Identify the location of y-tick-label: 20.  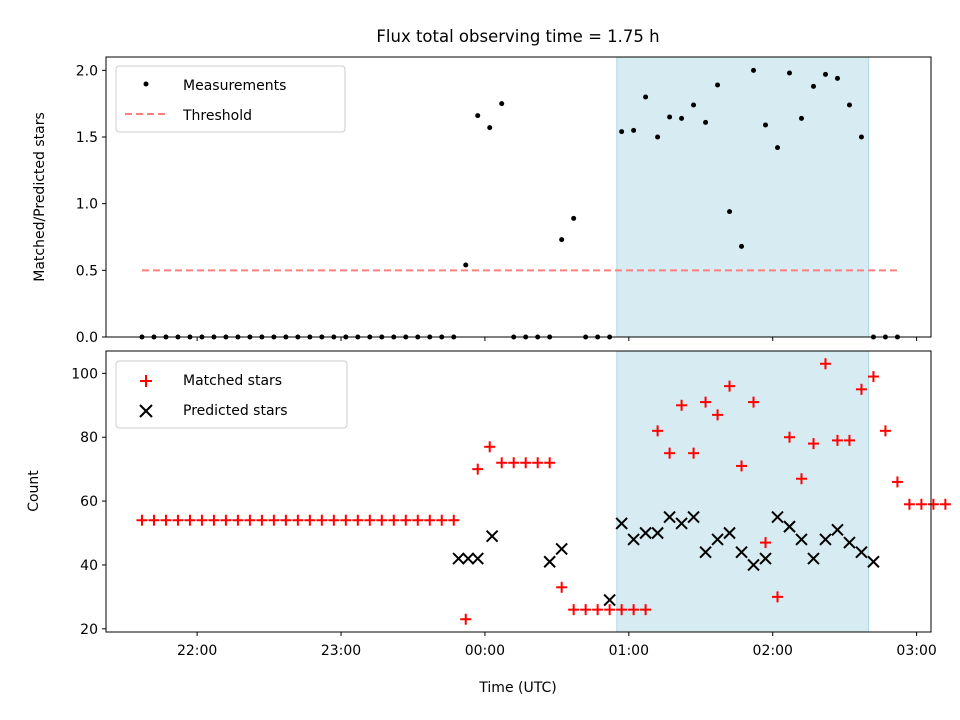
(89, 630).